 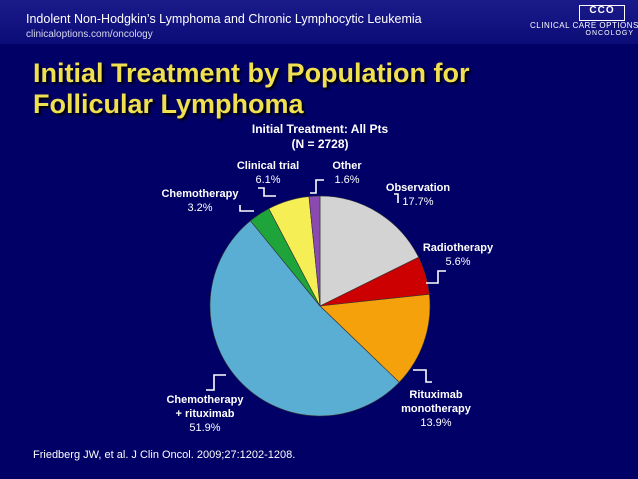 I want to click on chart-title-main: Initial Treatment: All Pts, so click(x=320, y=129).